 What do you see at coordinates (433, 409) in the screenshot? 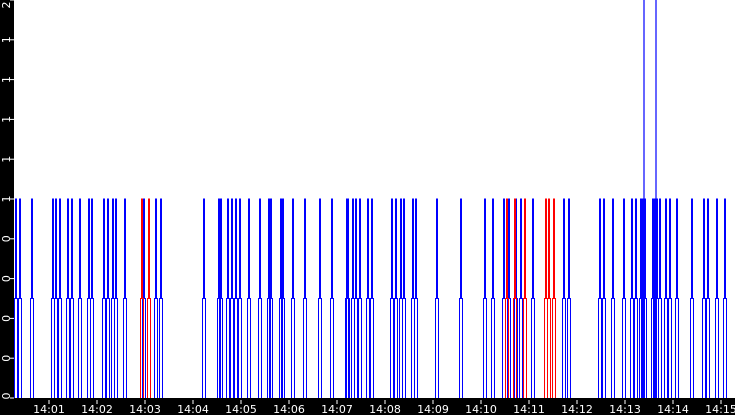
I see `x-tick-label: 14:09` at bounding box center [433, 409].